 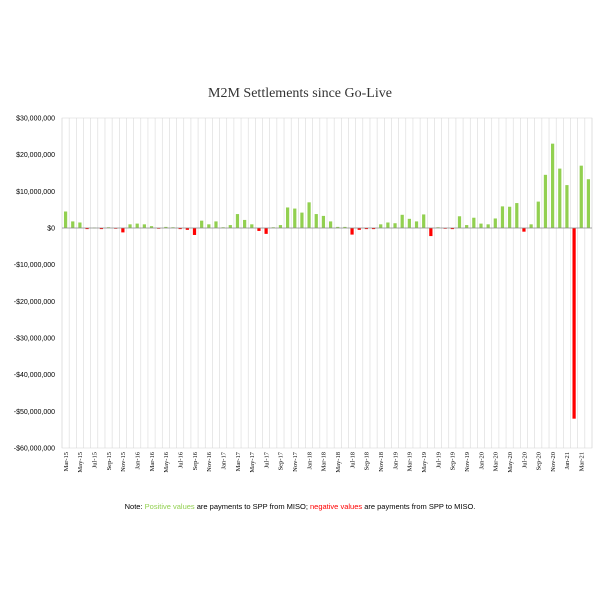 What do you see at coordinates (95, 460) in the screenshot?
I see `x-tick-label: Jul-15` at bounding box center [95, 460].